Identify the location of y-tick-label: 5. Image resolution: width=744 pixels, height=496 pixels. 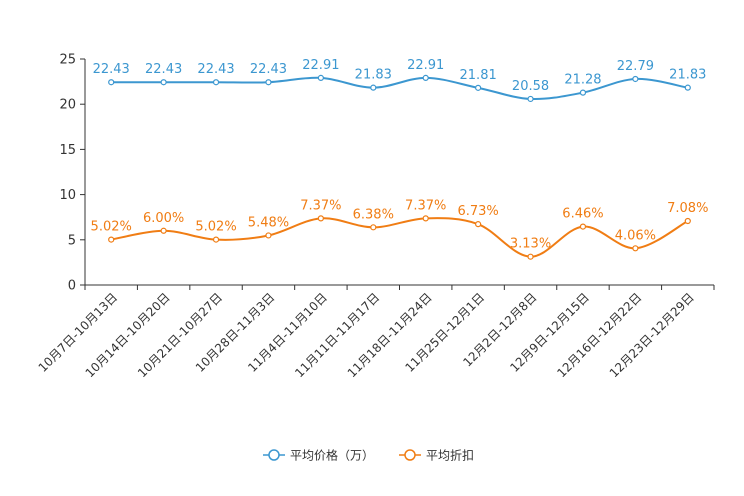
(72, 240).